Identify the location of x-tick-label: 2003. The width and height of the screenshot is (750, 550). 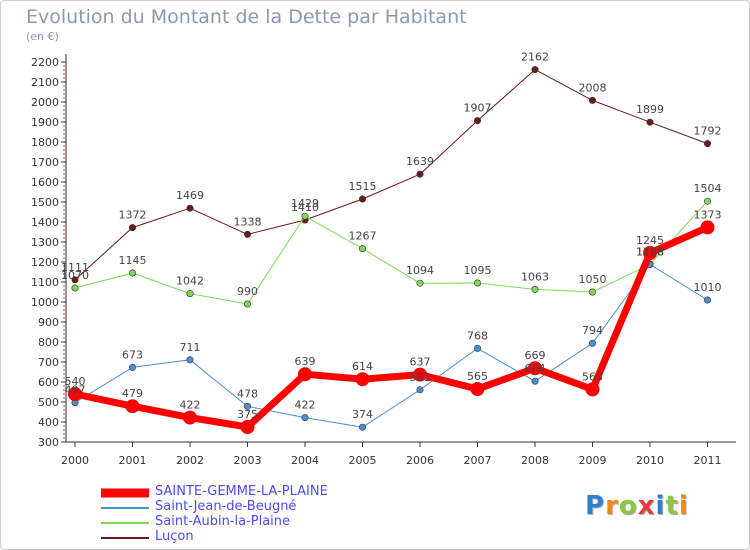
(248, 460).